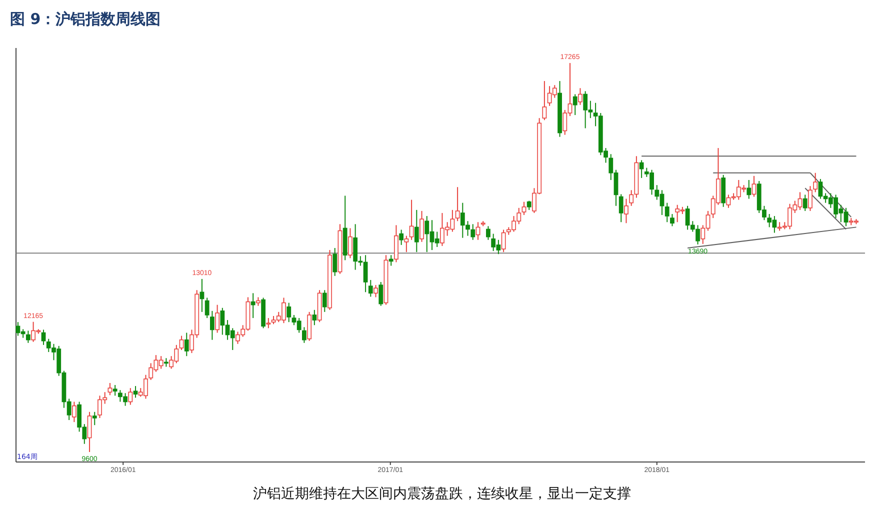 This screenshot has width=884, height=514. Describe the element at coordinates (85, 19) in the screenshot. I see `chart-title: 图 9：沪铝指数周线图` at that location.